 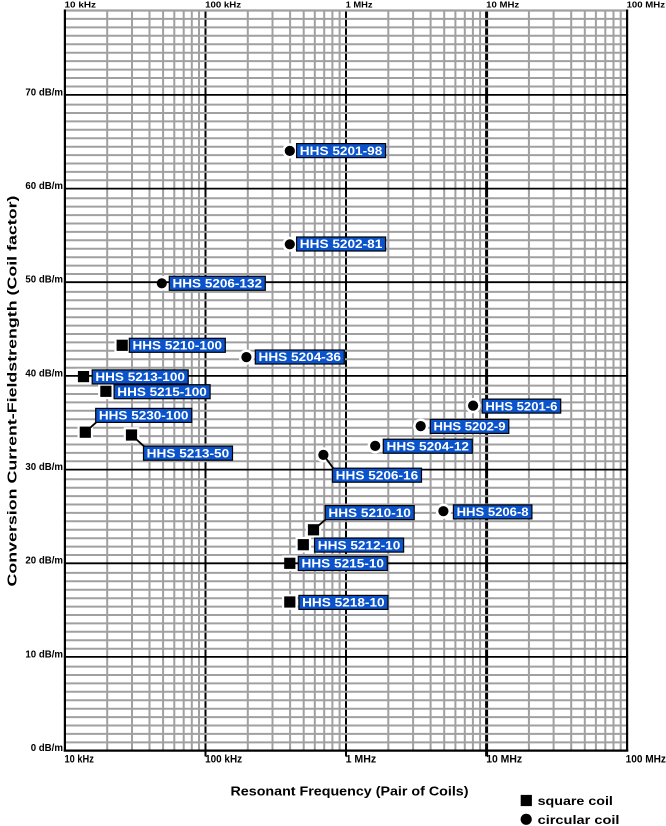 I want to click on svg-text: HHS 5206-132, so click(x=218, y=284).